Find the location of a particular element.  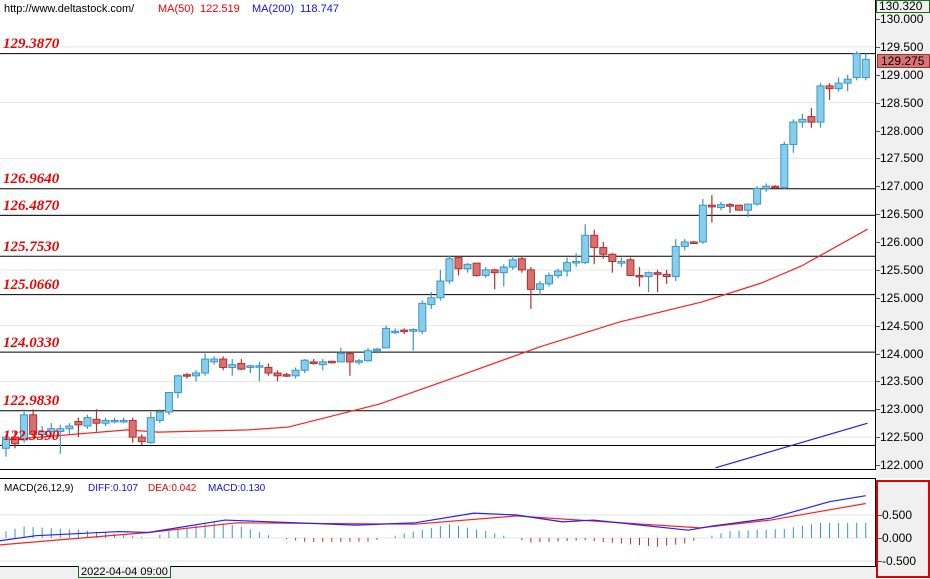

macd-dea-line is located at coordinates (433, 524).